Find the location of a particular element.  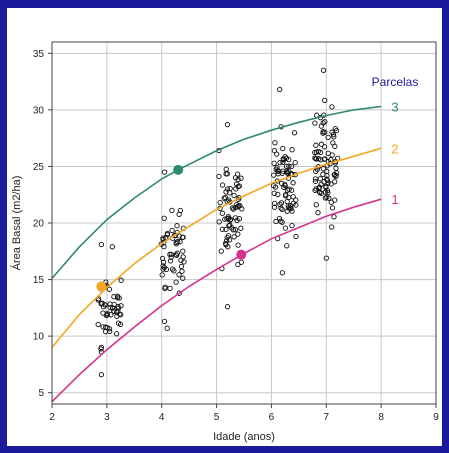

highlight-points is located at coordinates (171, 228).